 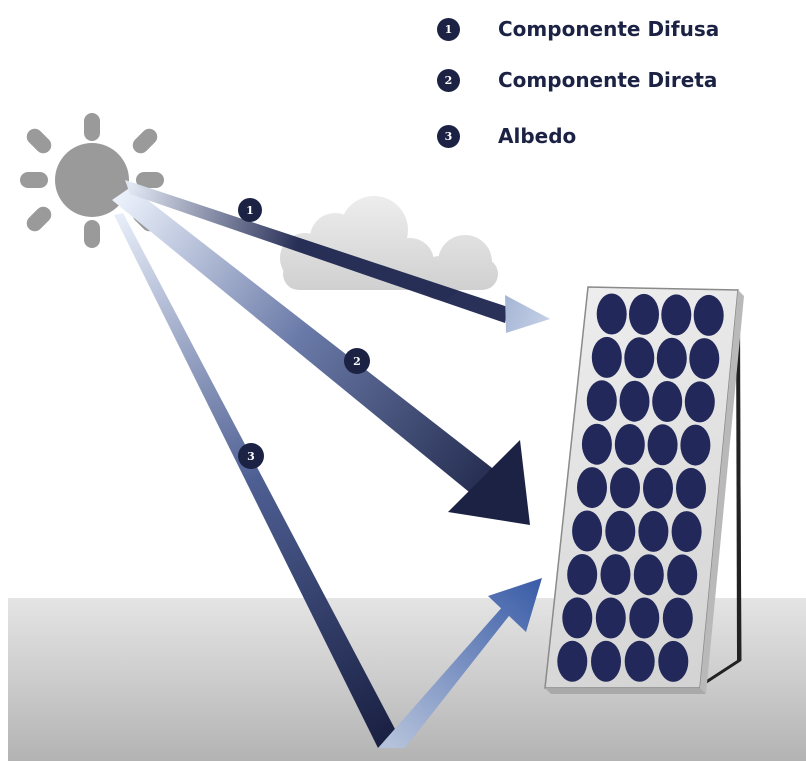 I want to click on ray-badge-2-number: 2, so click(x=357, y=361).